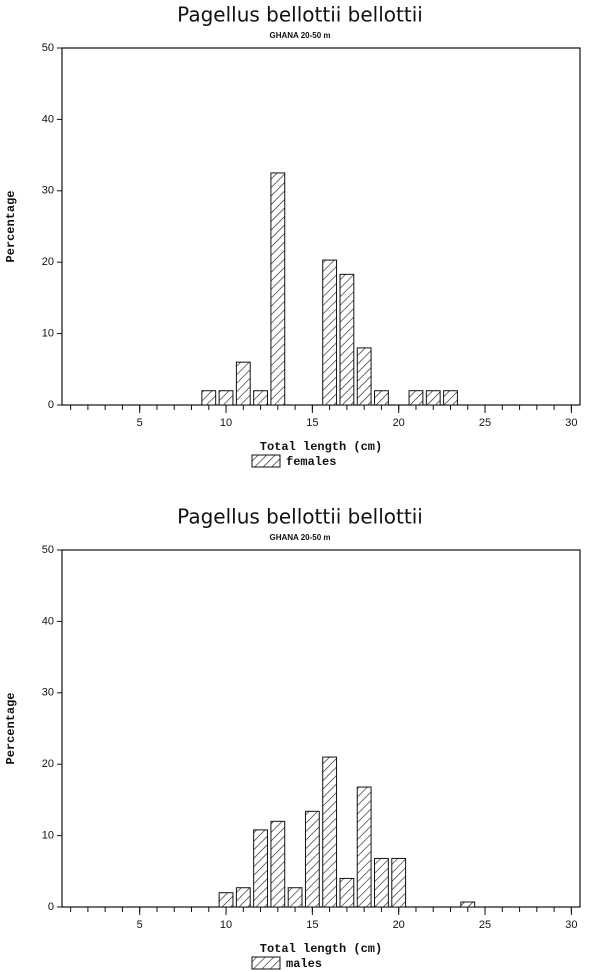 The height and width of the screenshot is (972, 600). Describe the element at coordinates (304, 964) in the screenshot. I see `legend-label: males` at that location.